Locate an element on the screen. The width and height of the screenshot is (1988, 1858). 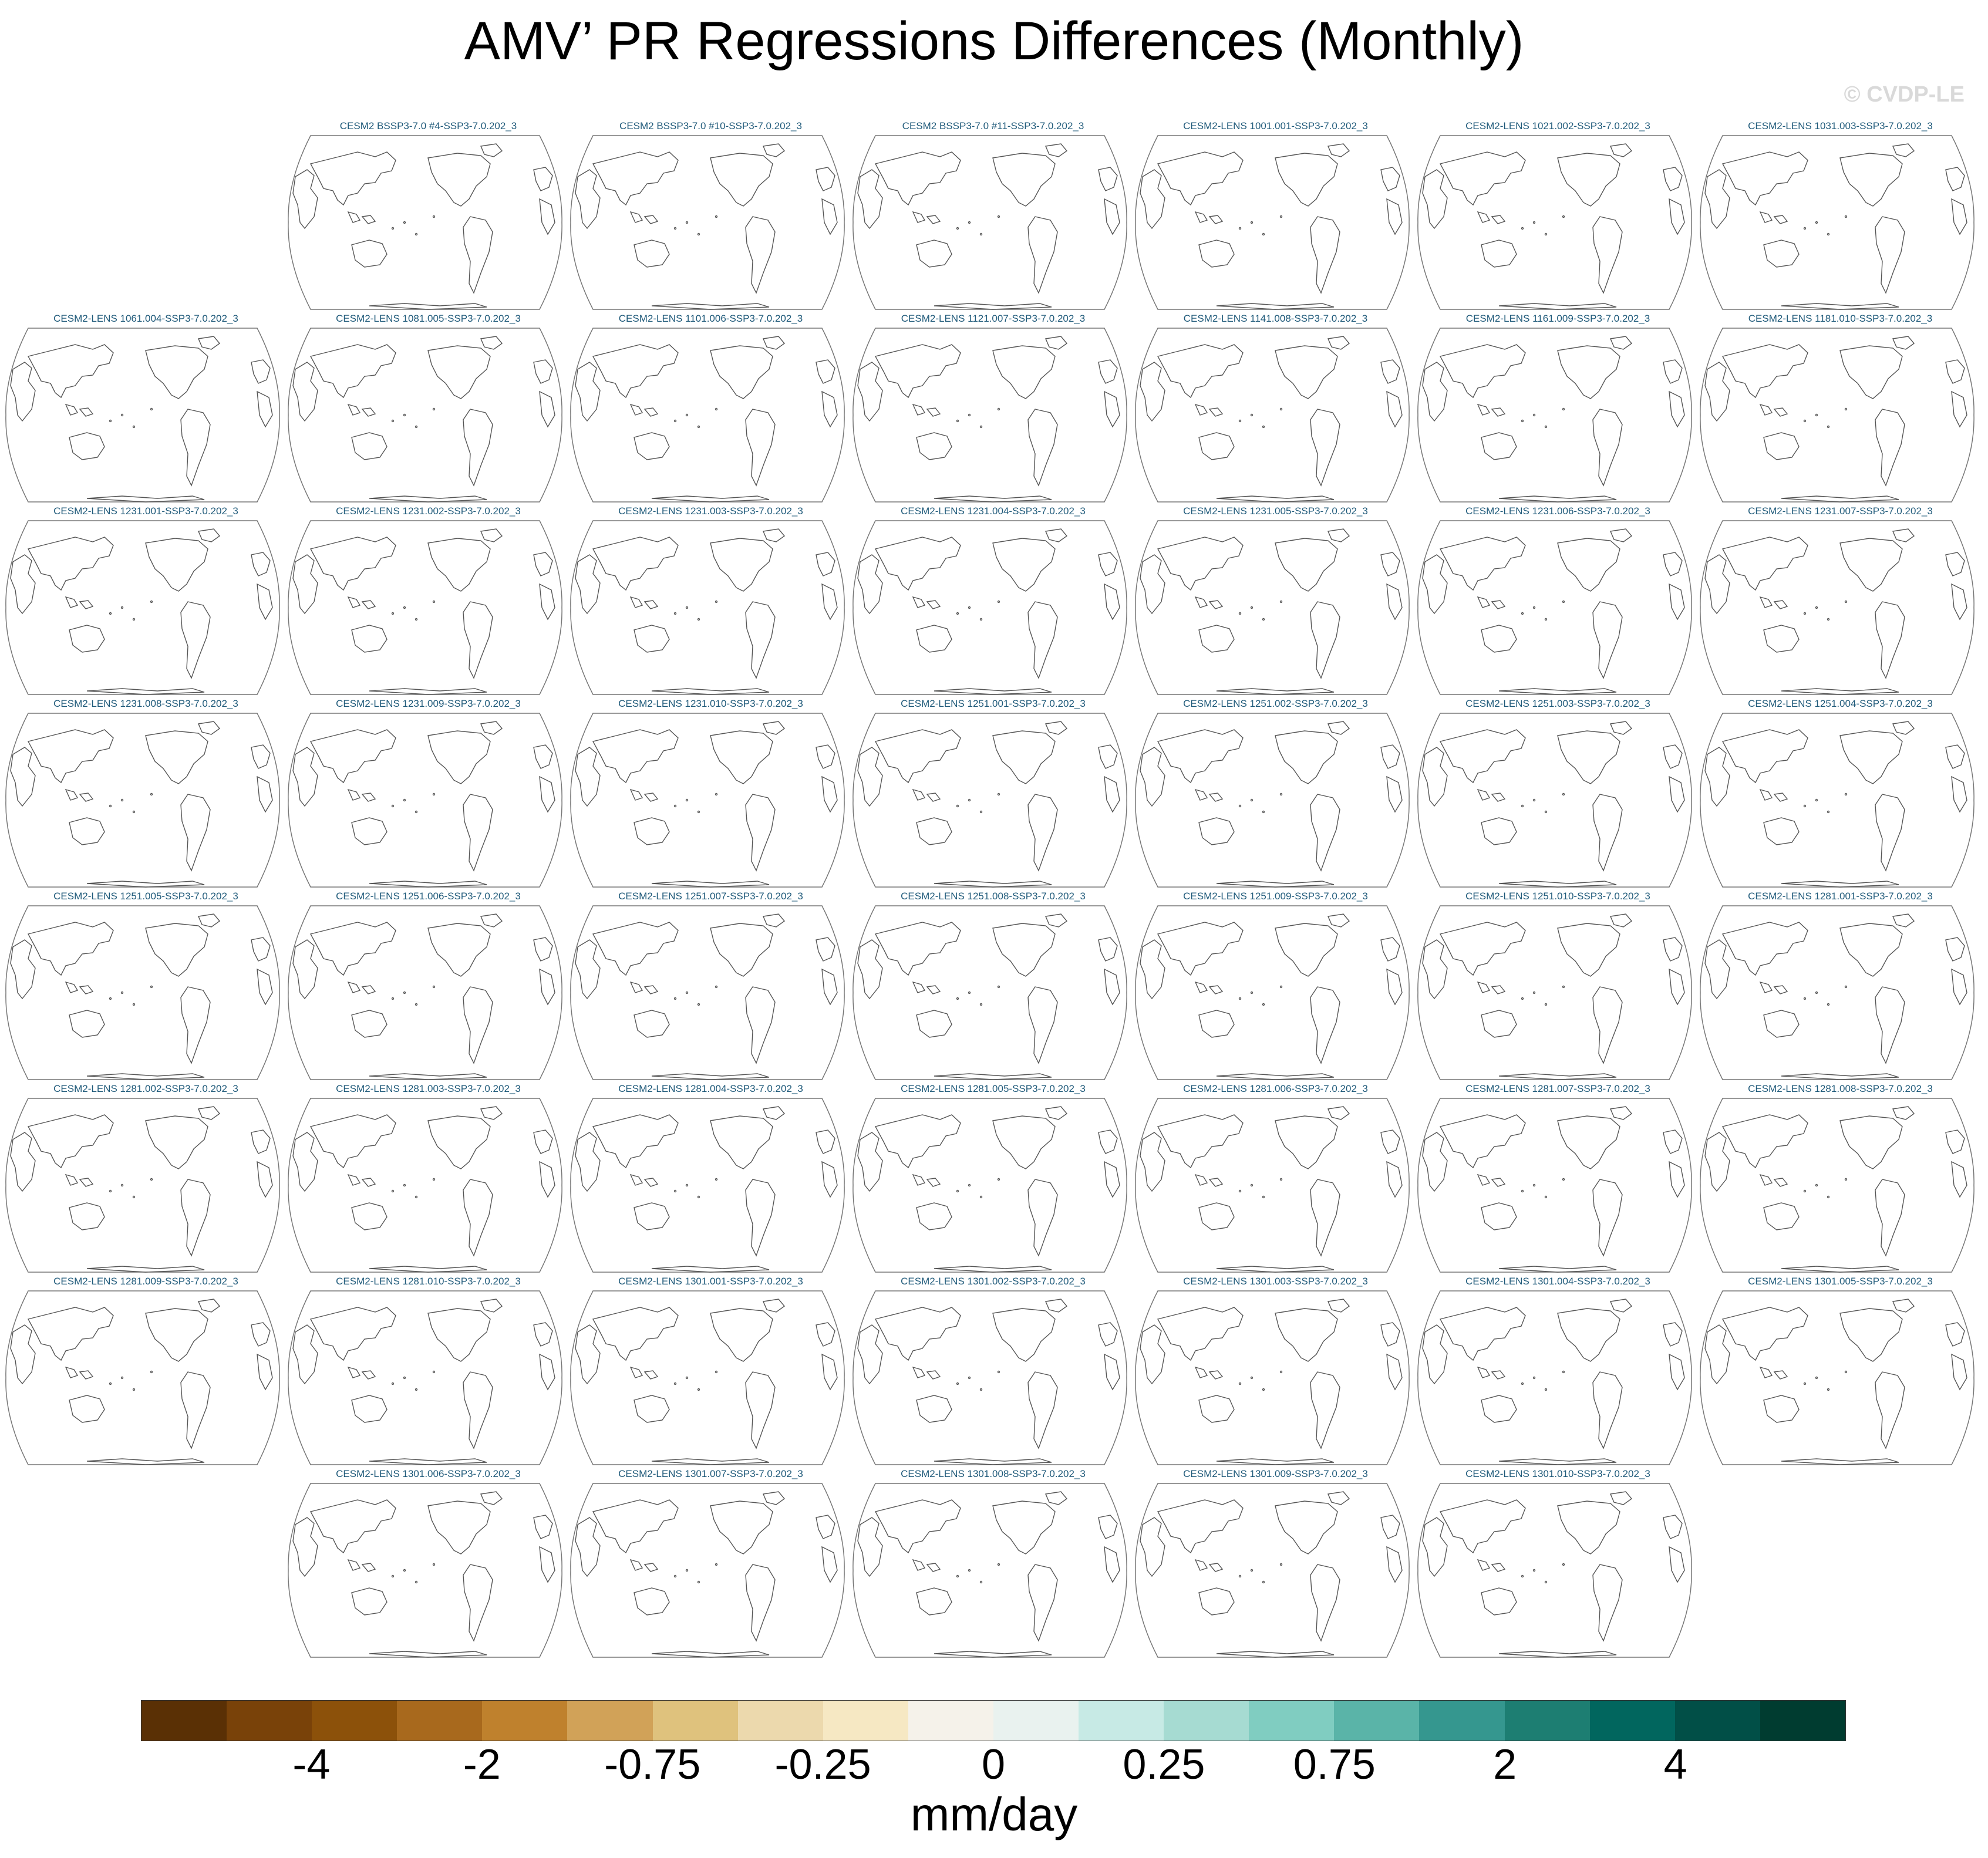
panel-title: CESM2-LENS 1281.010-SSP3-7.0.202_3 is located at coordinates (429, 1282).